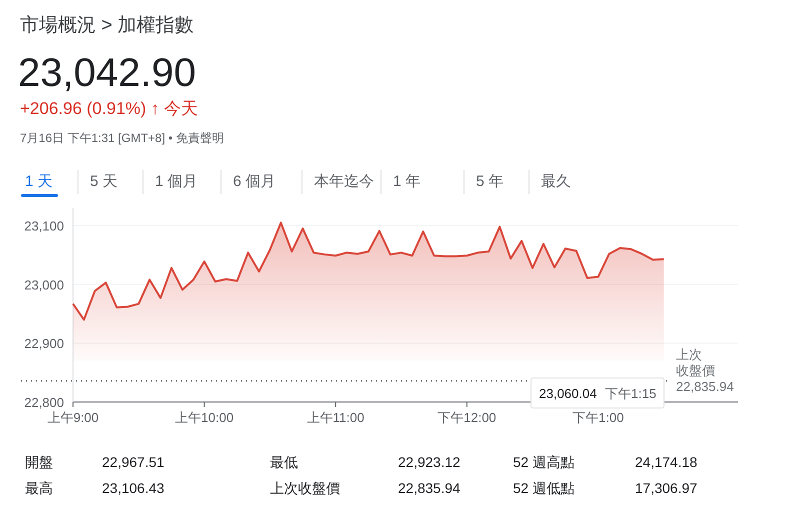  Describe the element at coordinates (44, 402) in the screenshot. I see `y-tick-label: 22,800` at that location.